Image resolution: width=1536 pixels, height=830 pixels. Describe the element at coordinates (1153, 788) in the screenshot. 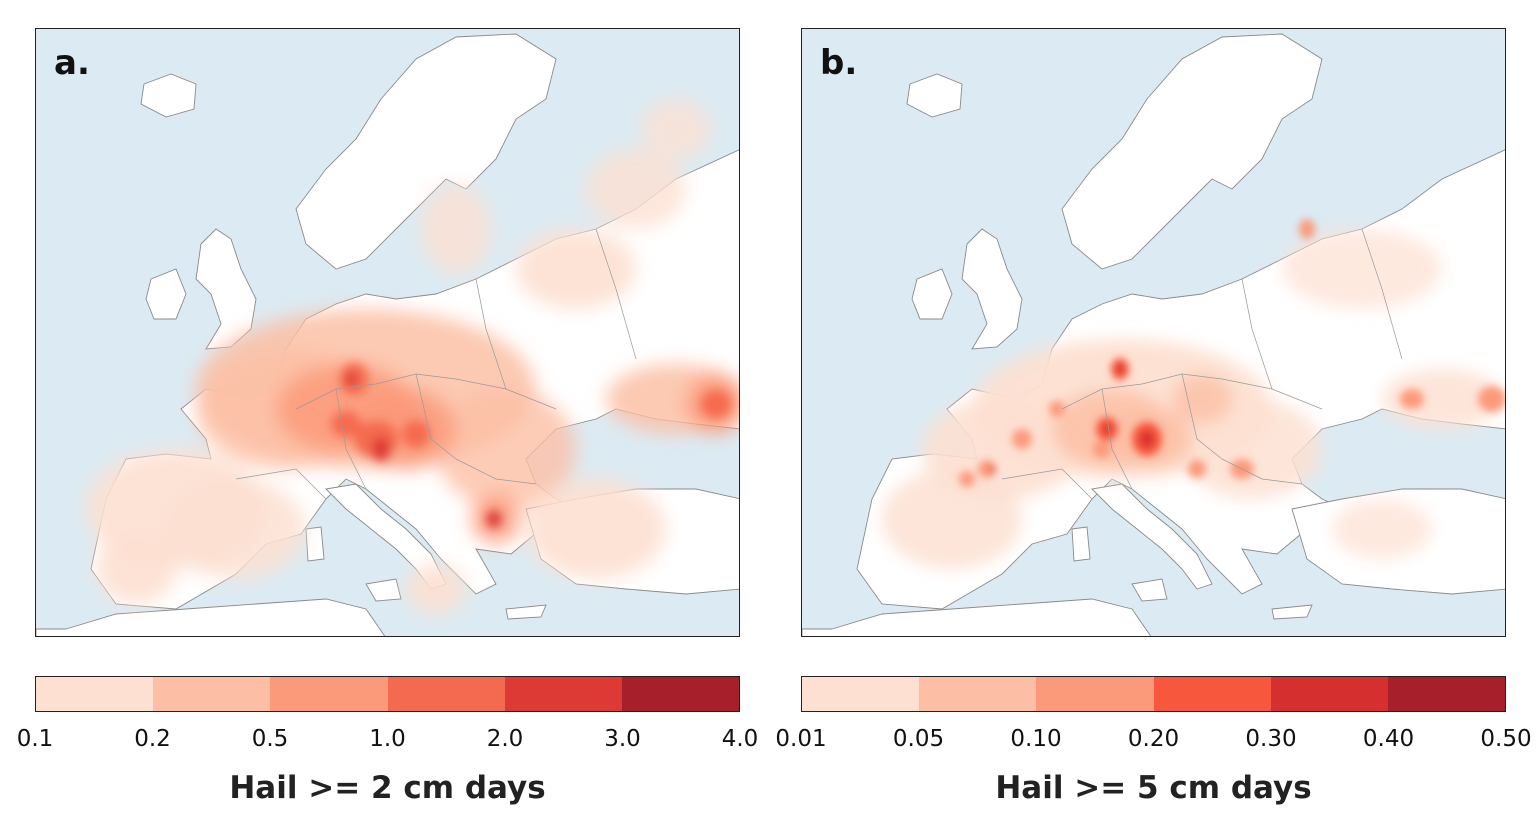

I see `colorbar-title-b: Hail >= 5 cm days` at that location.